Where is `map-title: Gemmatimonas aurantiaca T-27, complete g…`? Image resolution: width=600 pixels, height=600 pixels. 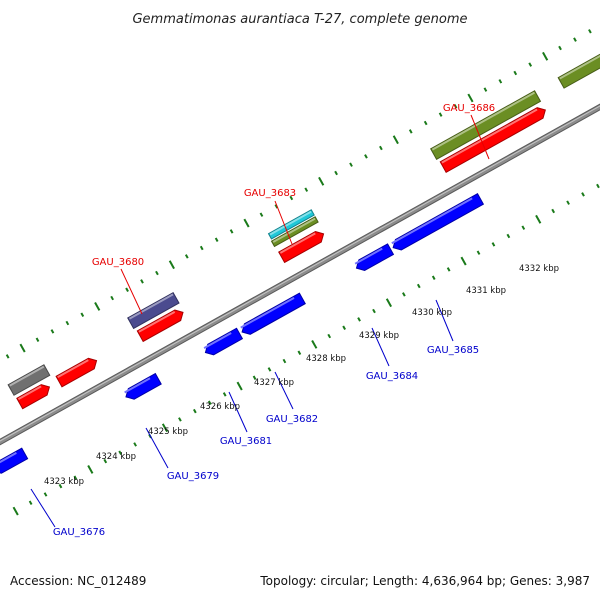
map-title: Gemmatimonas aurantiaca T-27, complete g… is located at coordinates (299, 19).